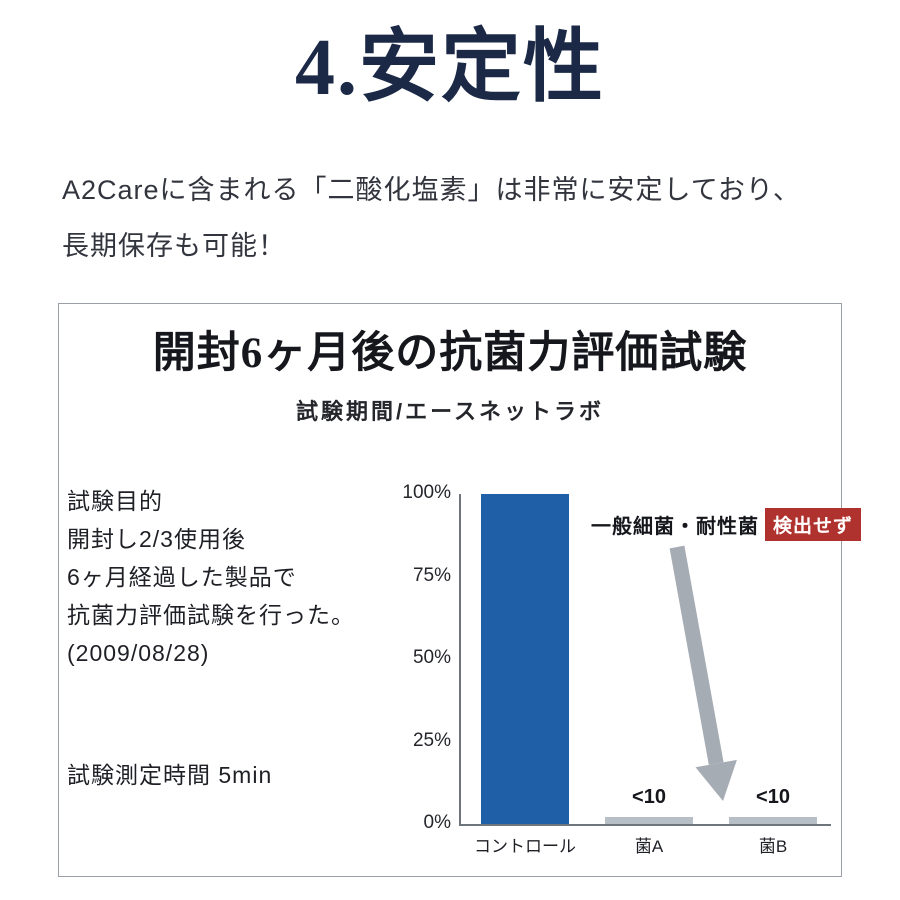 This screenshot has height=900, width=900. I want to click on y-axis: 100% 75% 50% 25% 0%, so click(419, 657).